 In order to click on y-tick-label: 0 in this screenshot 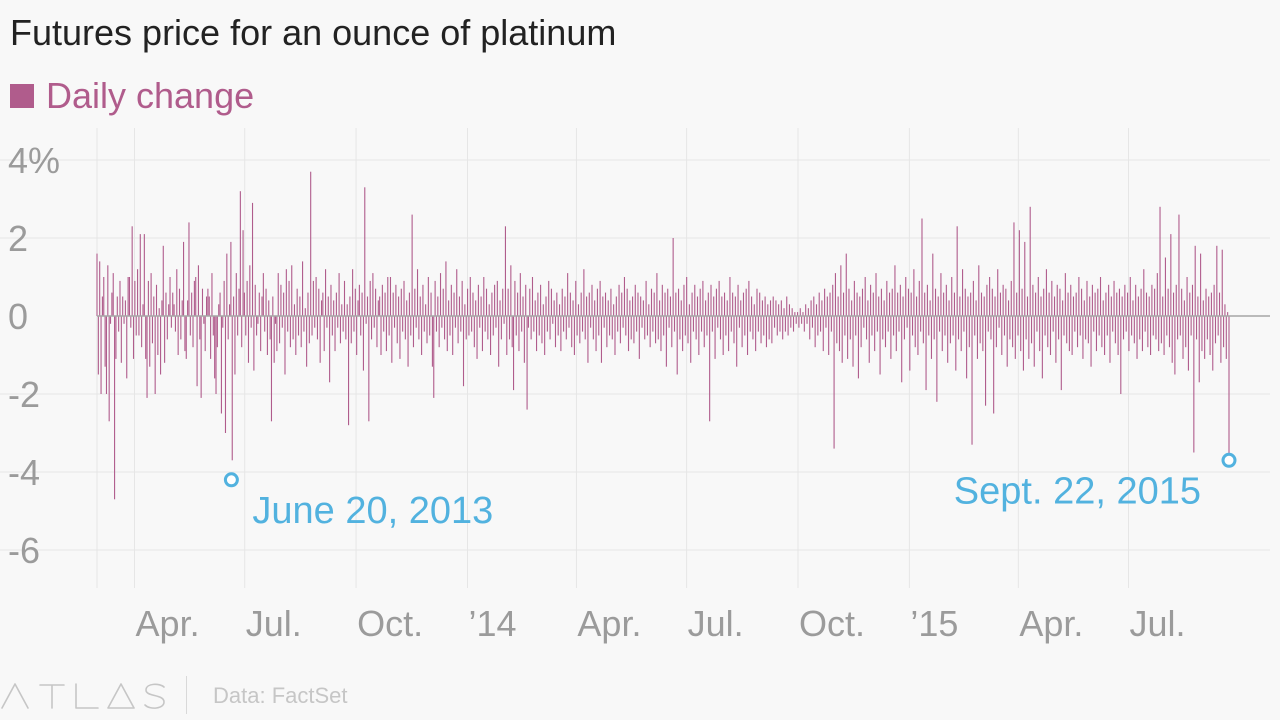, I will do `click(18, 316)`.